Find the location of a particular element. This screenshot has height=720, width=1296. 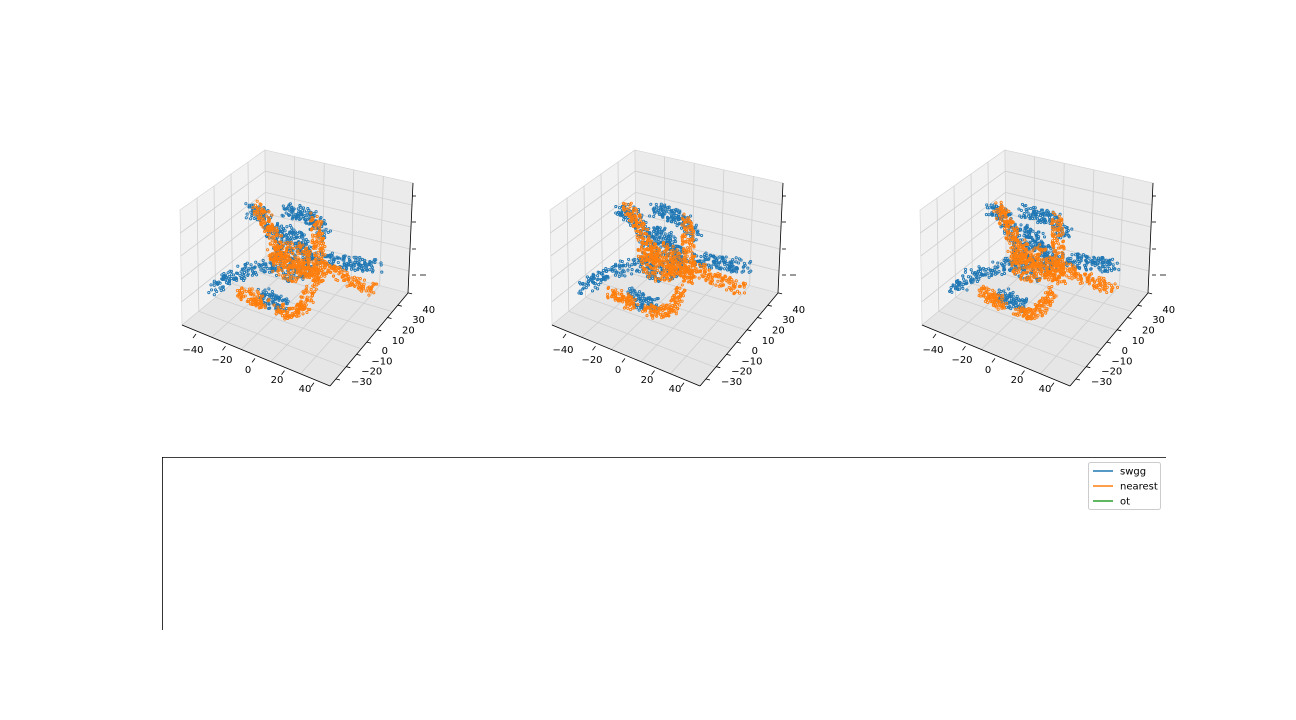

y-tick is located at coordinates (1108, 342).